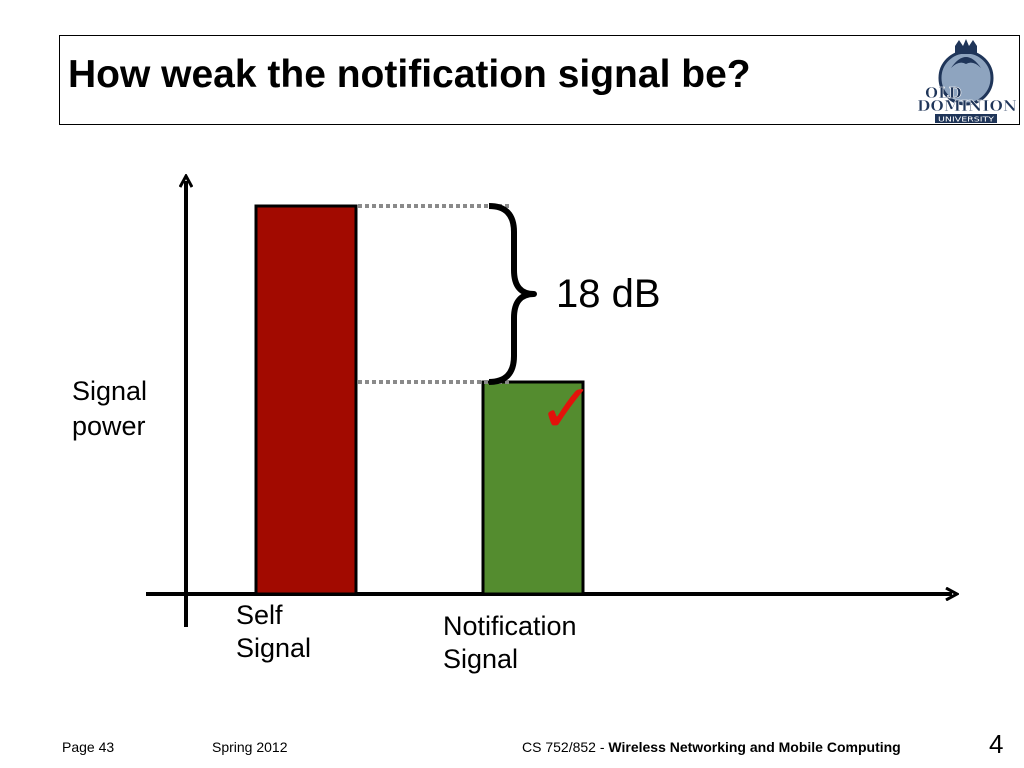  What do you see at coordinates (409, 74) in the screenshot?
I see `slide-title: How weak the notification signal be?` at bounding box center [409, 74].